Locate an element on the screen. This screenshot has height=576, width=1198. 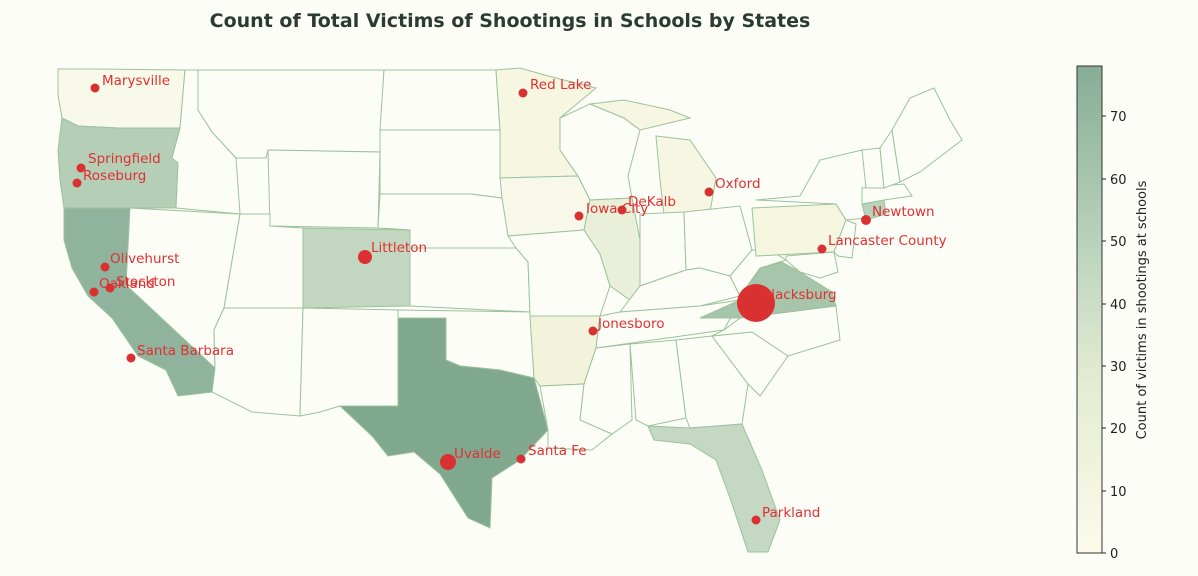
tick-label-0: 0 is located at coordinates (1114, 554).